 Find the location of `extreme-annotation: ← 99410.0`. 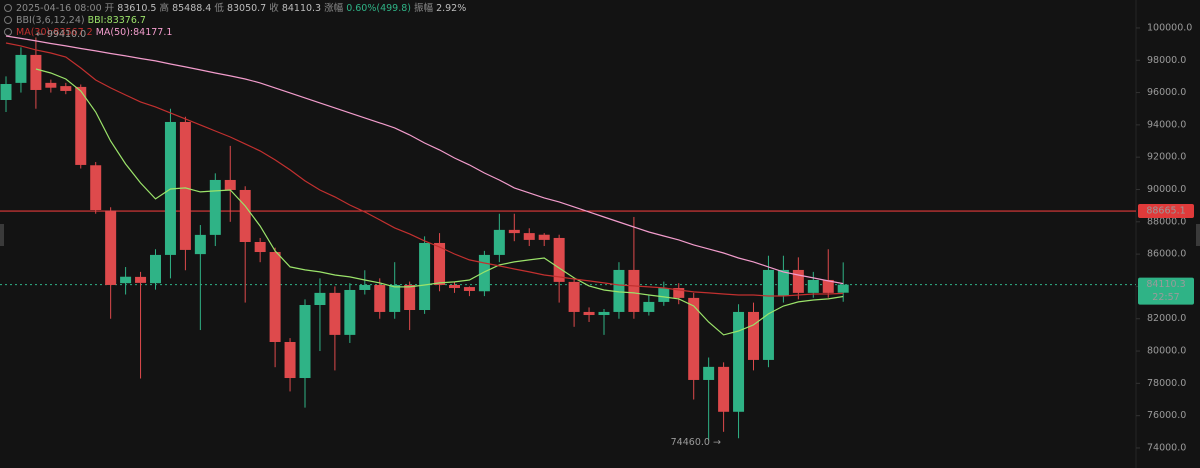

extreme-annotation: ← 99410.0 is located at coordinates (61, 34).